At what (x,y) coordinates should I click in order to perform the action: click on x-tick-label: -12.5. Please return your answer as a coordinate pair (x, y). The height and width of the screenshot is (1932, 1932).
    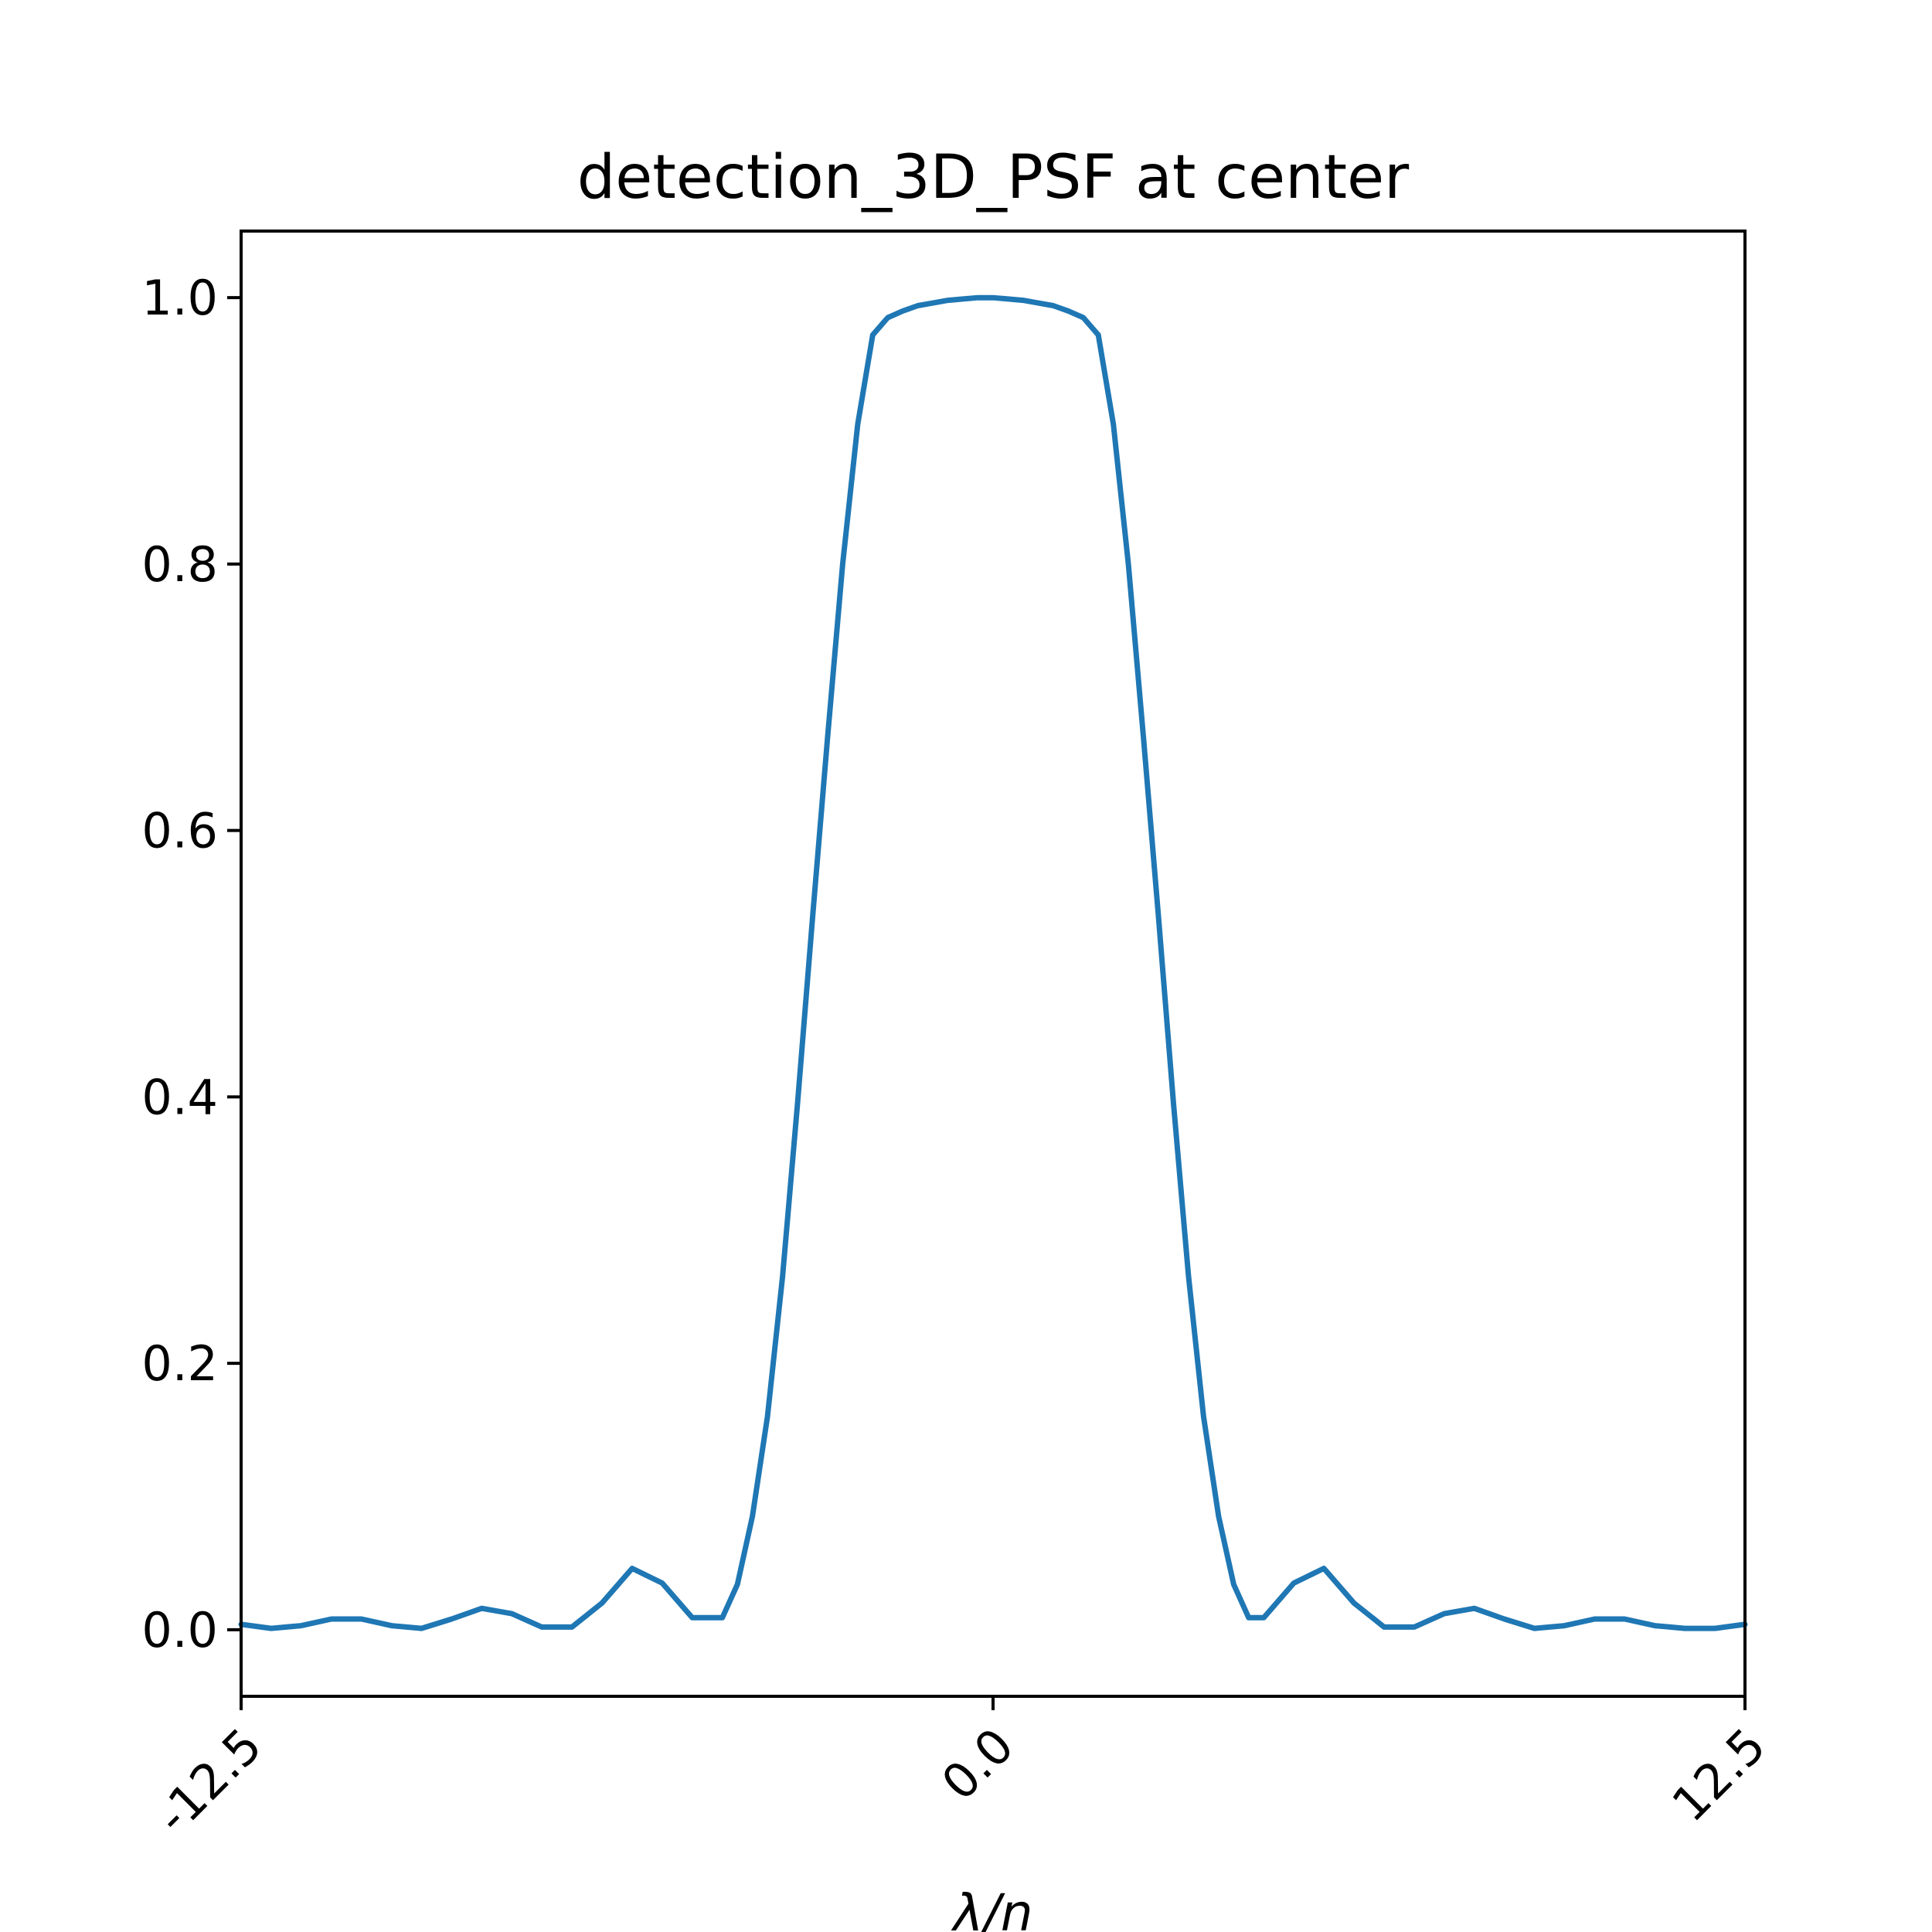
    Looking at the image, I should click on (209, 1781).